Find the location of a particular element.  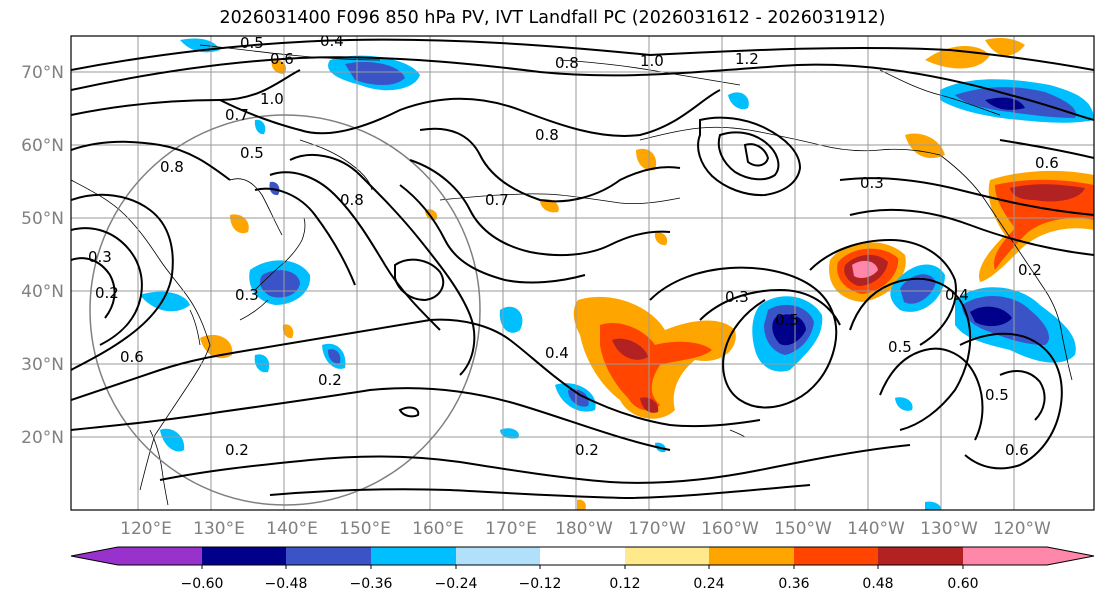

lon-label: 130°E is located at coordinates (219, 529).